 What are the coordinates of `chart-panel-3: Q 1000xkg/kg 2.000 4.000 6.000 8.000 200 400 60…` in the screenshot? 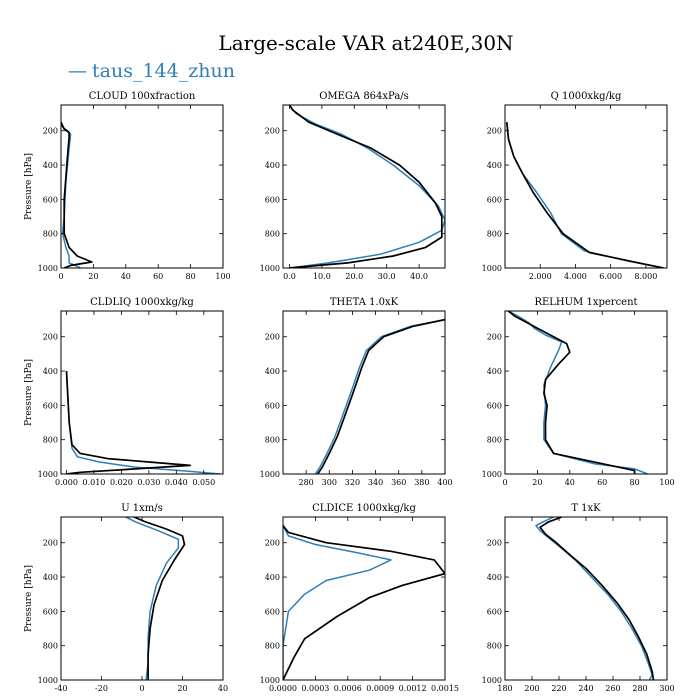 It's located at (575, 186).